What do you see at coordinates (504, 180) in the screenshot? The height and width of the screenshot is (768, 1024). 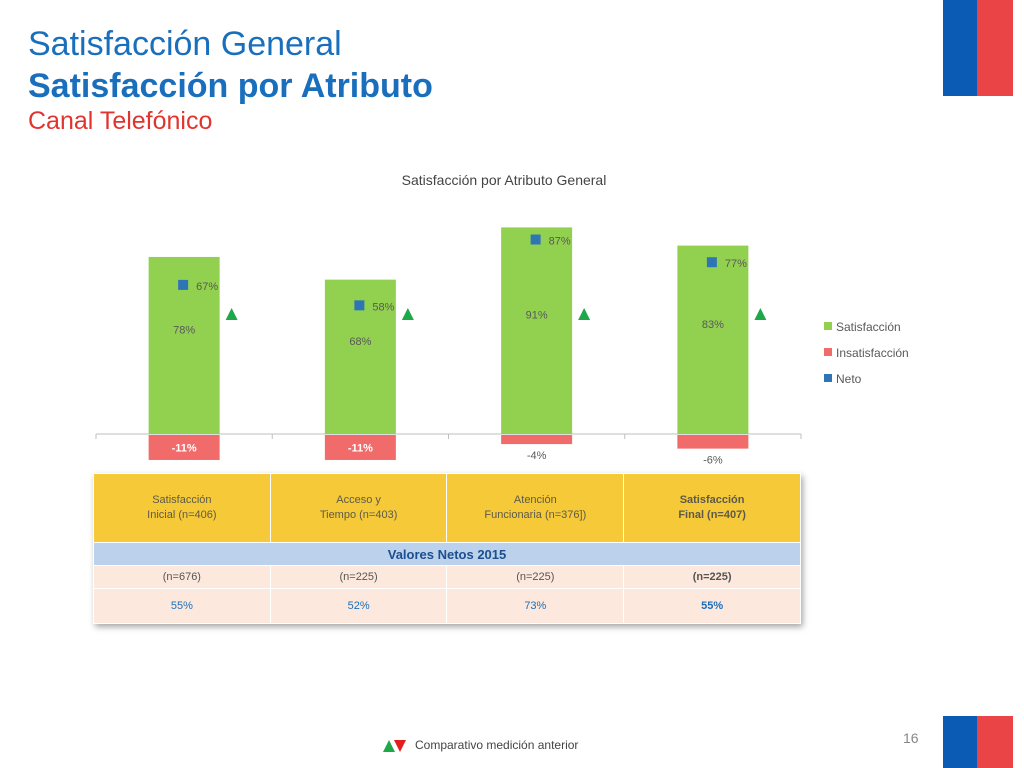 I see `chart-title: Satisfacción por Atributo General` at bounding box center [504, 180].